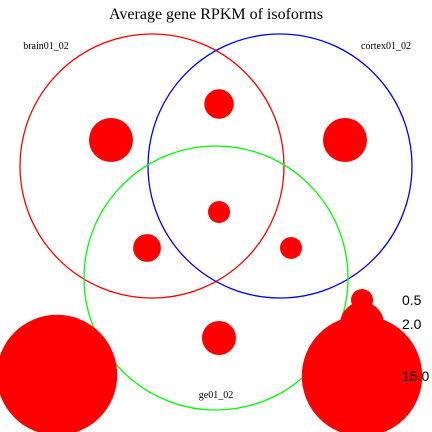 This screenshot has height=432, width=432. What do you see at coordinates (216, 395) in the screenshot?
I see `set-label: ge01_02` at bounding box center [216, 395].